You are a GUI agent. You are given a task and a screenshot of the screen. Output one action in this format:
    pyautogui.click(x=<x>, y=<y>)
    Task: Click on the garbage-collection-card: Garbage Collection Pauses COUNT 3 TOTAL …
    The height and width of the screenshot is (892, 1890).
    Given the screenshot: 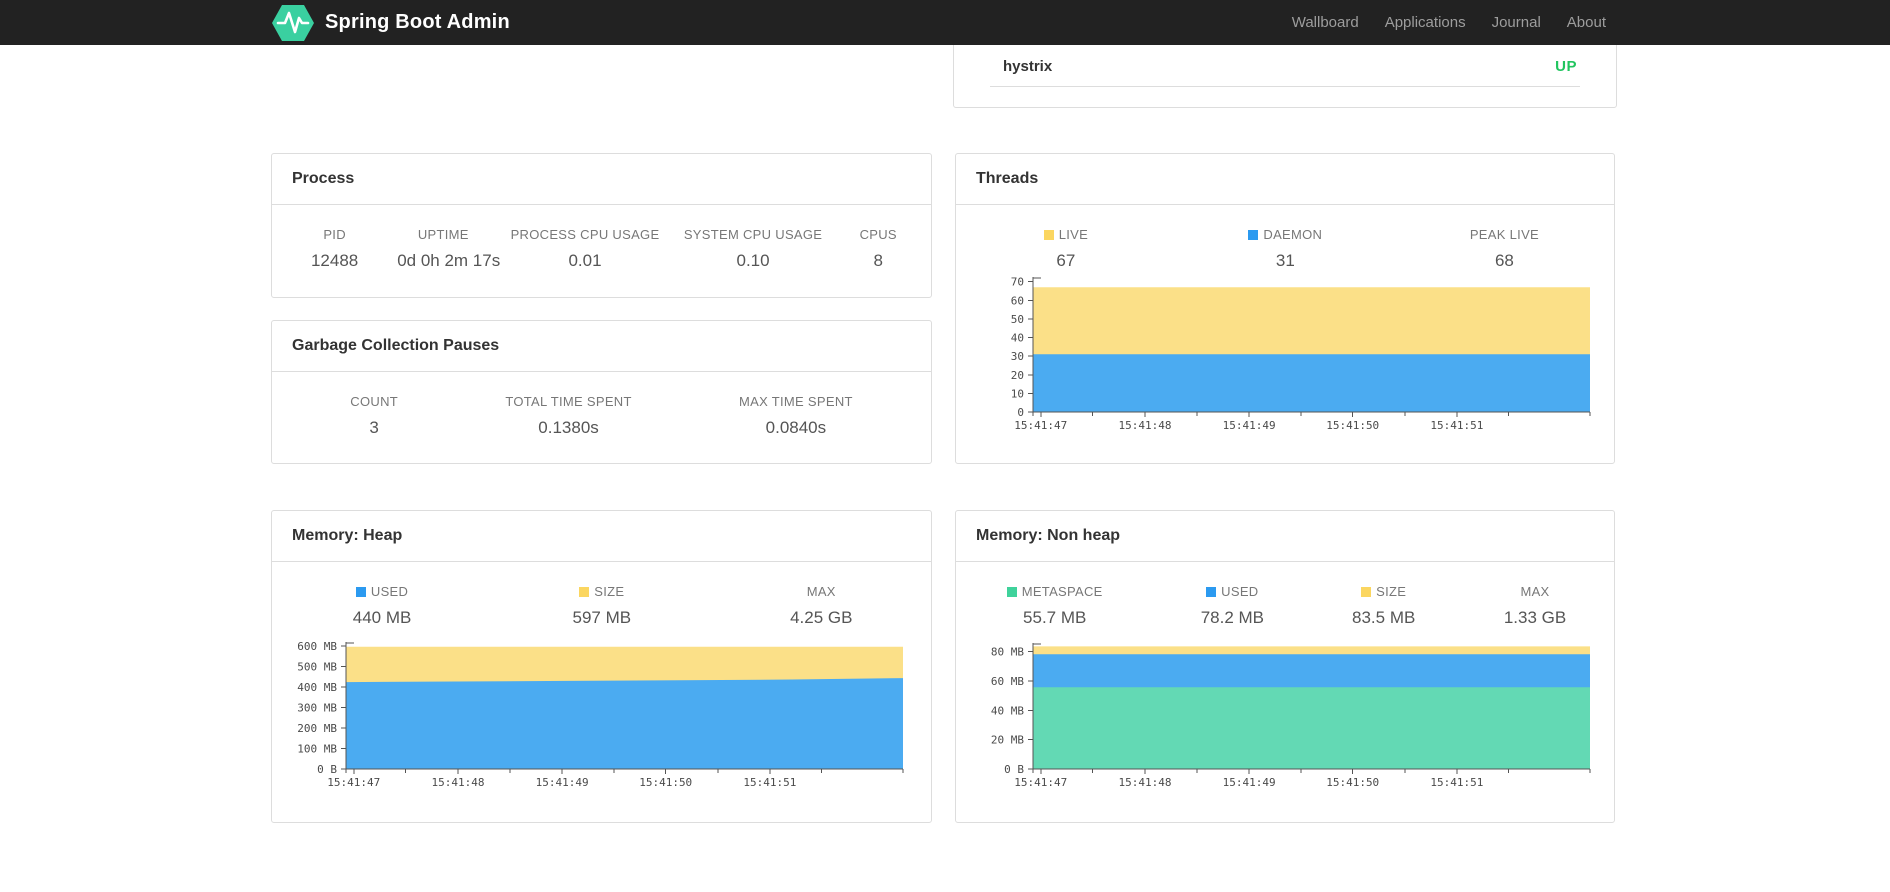 What is the action you would take?
    pyautogui.click(x=601, y=392)
    